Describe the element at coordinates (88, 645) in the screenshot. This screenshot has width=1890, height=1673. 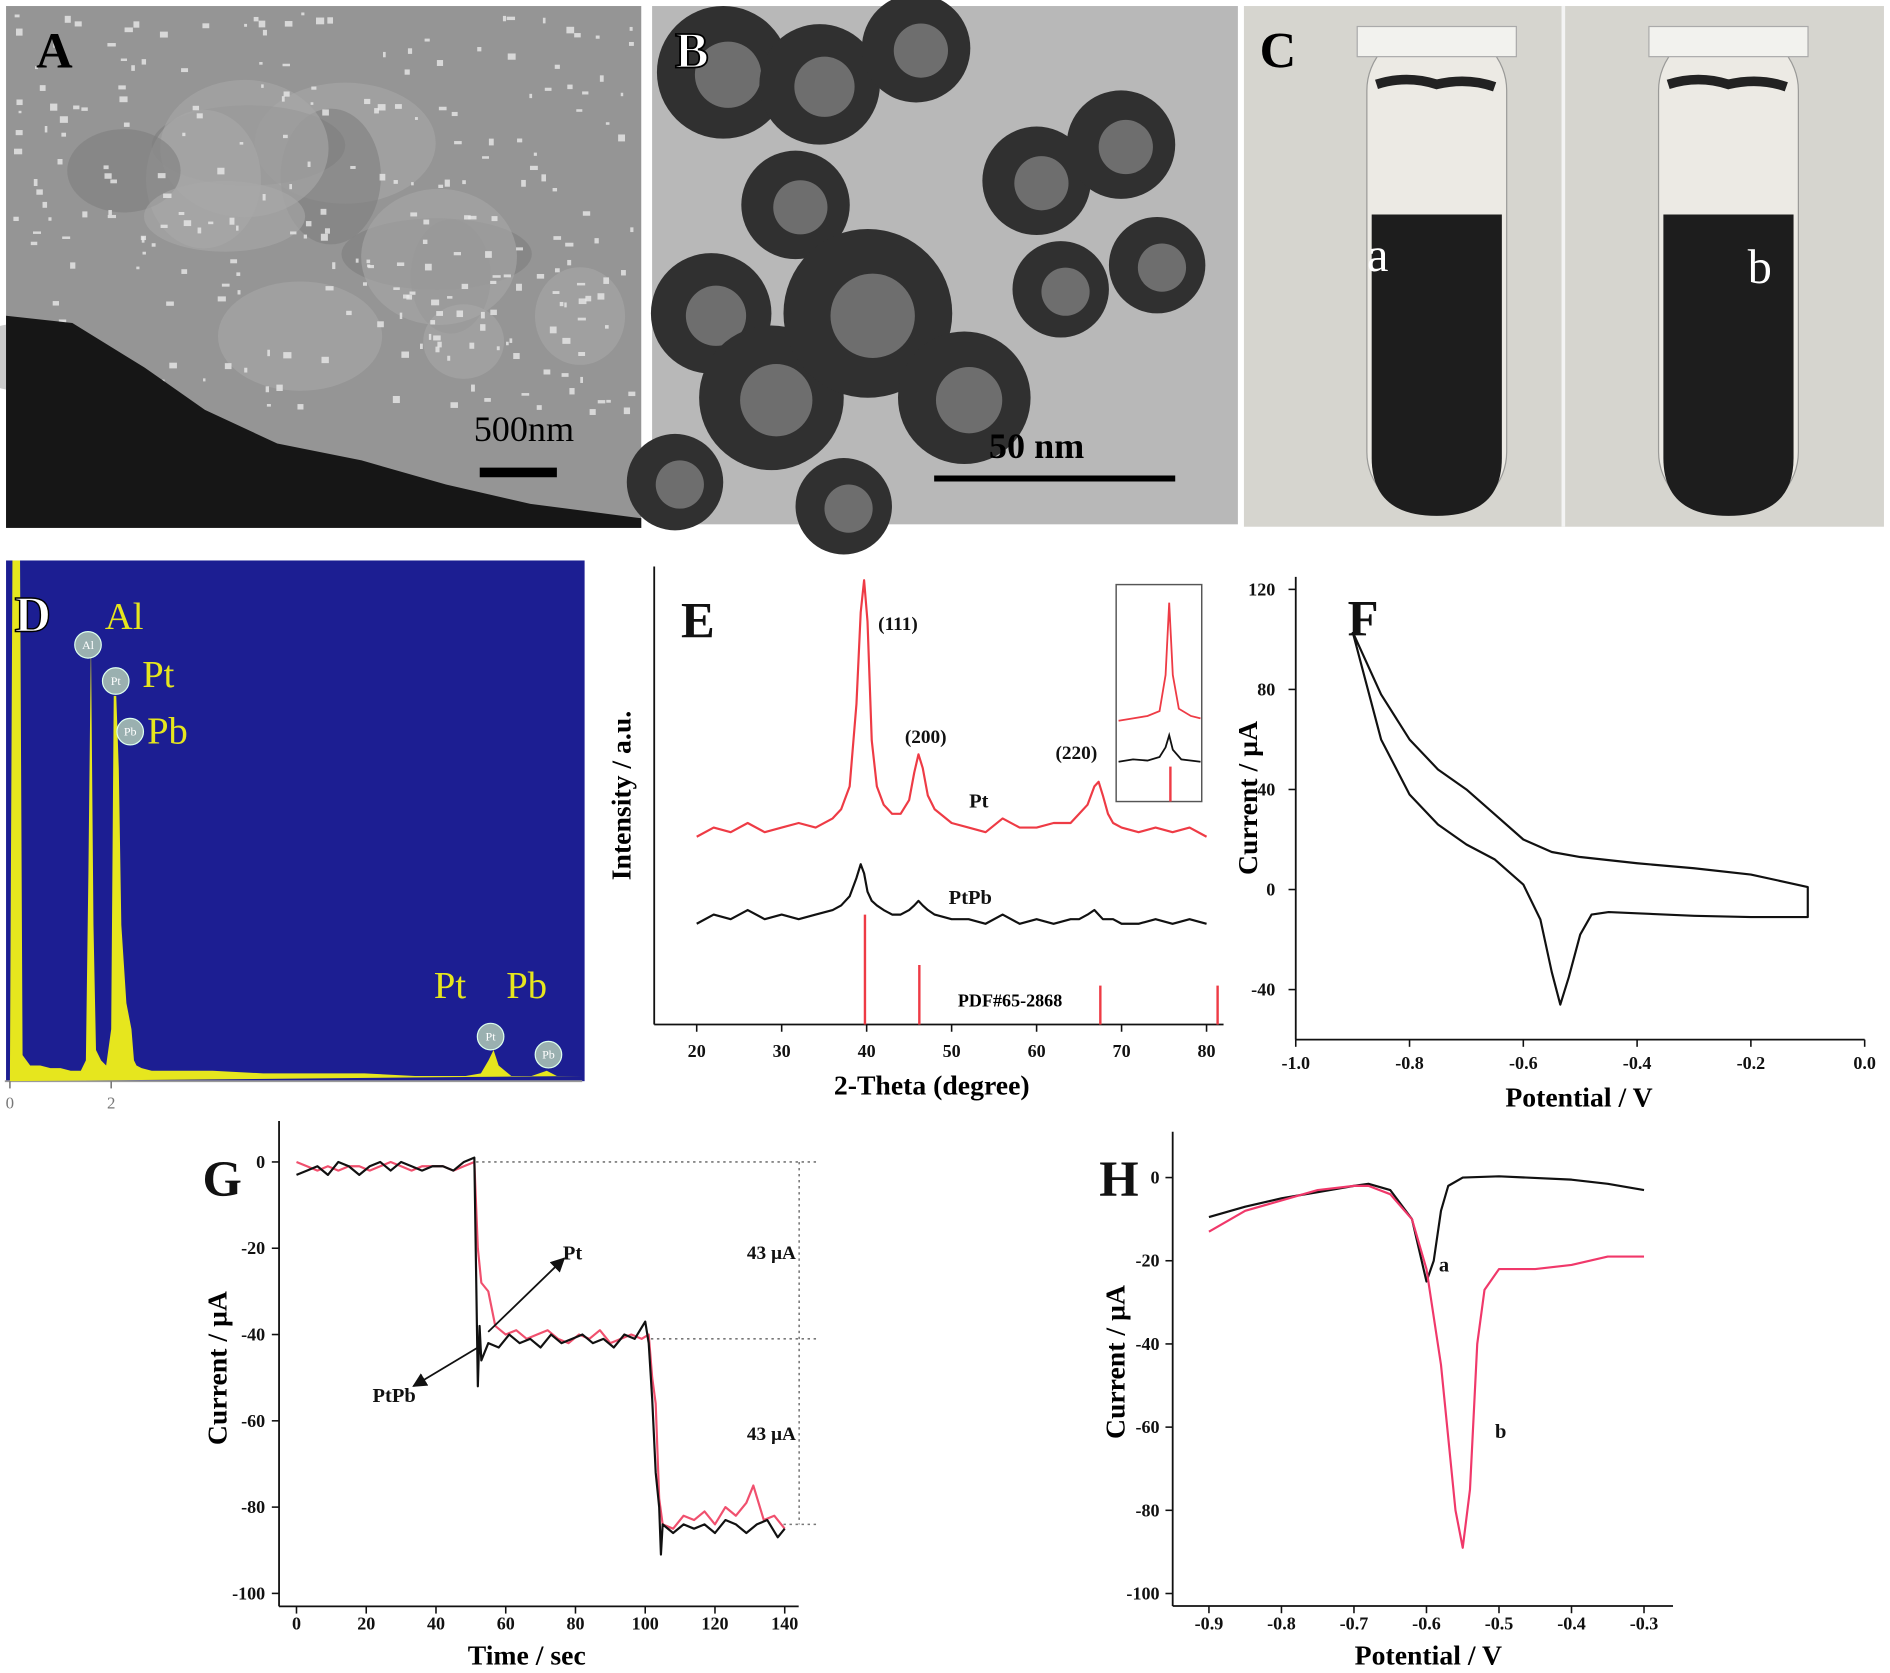
I see `element-marker-label: Al` at that location.